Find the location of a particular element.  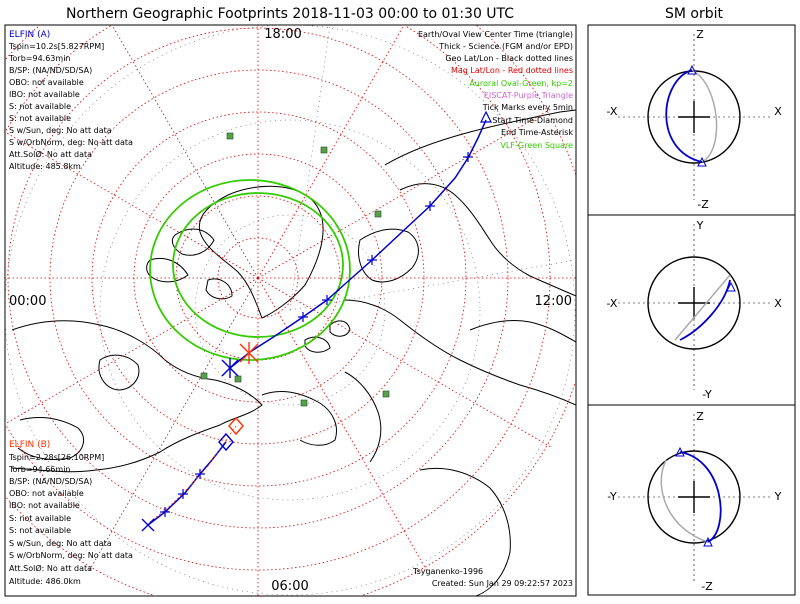

elfin-a-tick-marks is located at coordinates (385, 237).